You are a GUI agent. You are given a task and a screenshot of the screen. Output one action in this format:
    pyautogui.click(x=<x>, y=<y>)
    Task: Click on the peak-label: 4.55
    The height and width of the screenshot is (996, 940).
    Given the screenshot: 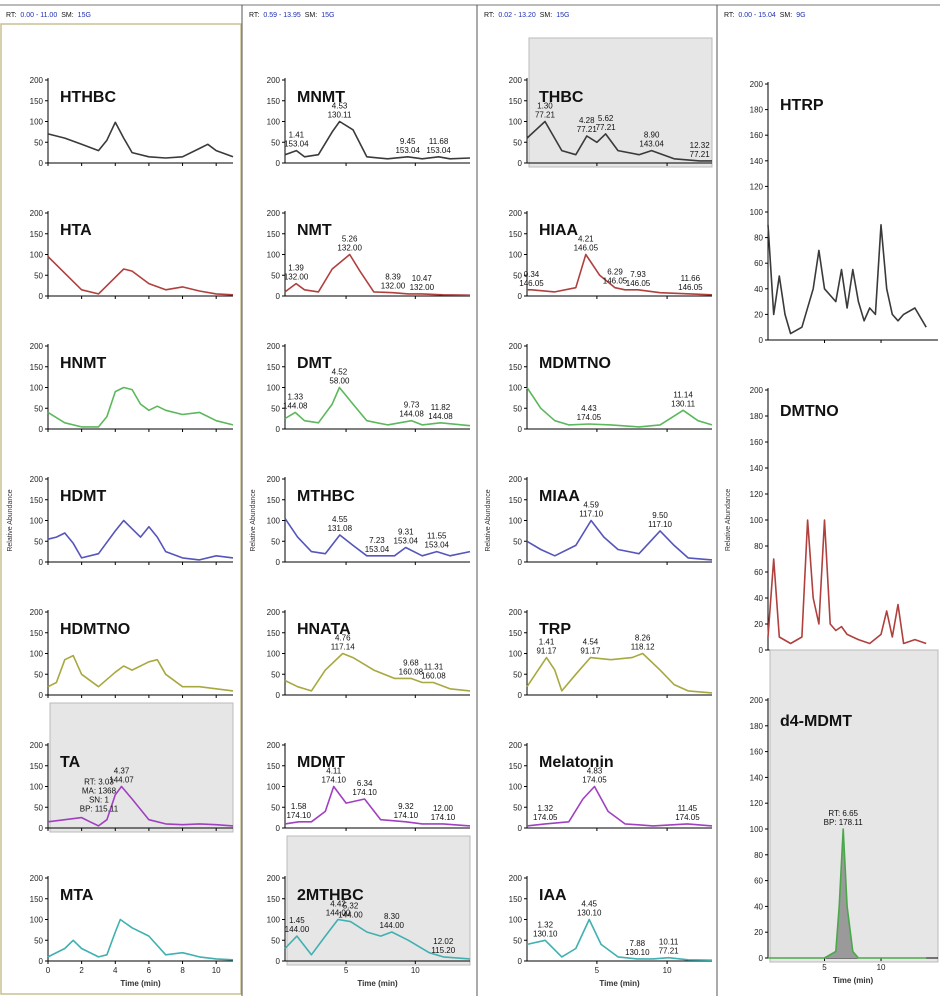 What is the action you would take?
    pyautogui.click(x=340, y=519)
    